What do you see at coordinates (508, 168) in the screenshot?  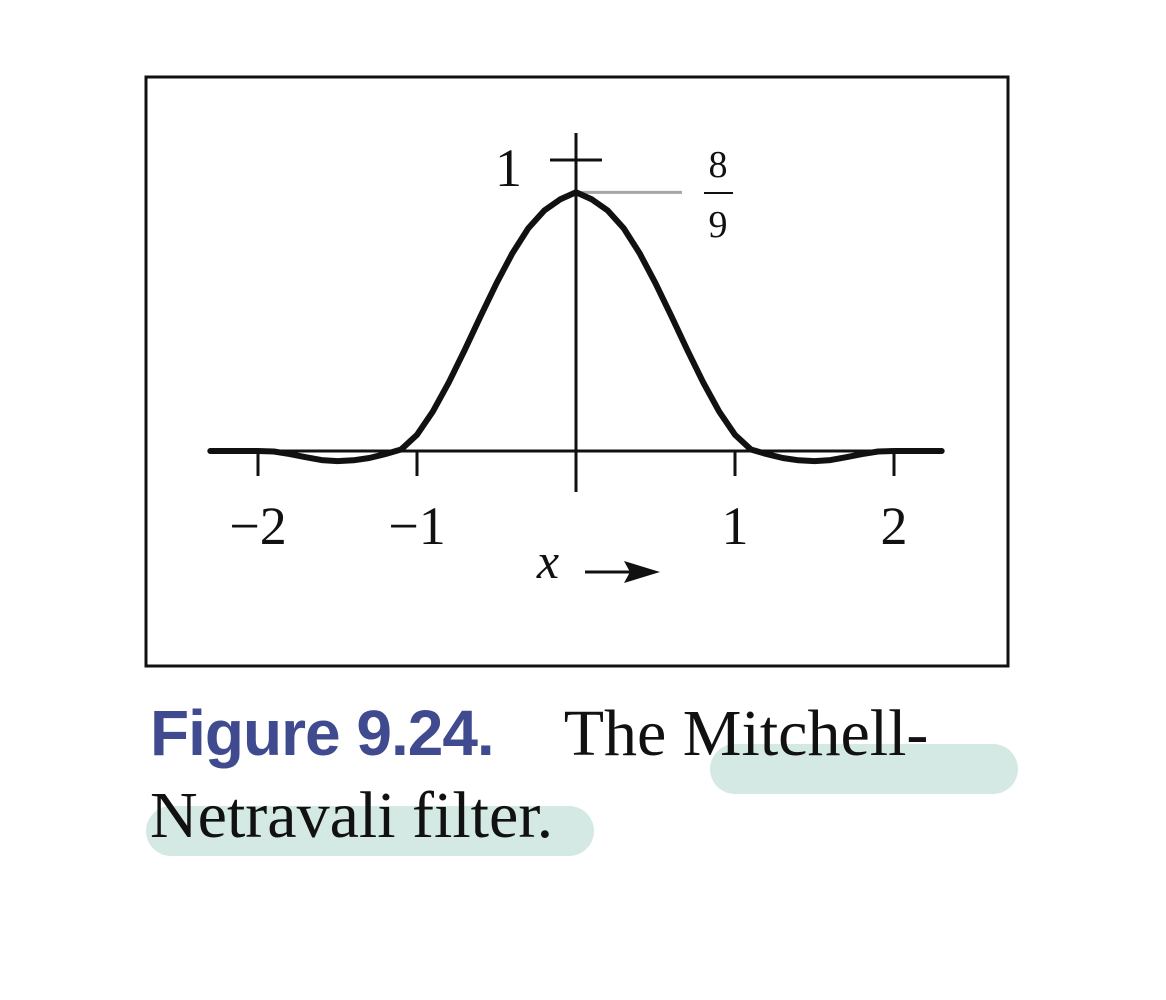 I see `y-tick-label: 1` at bounding box center [508, 168].